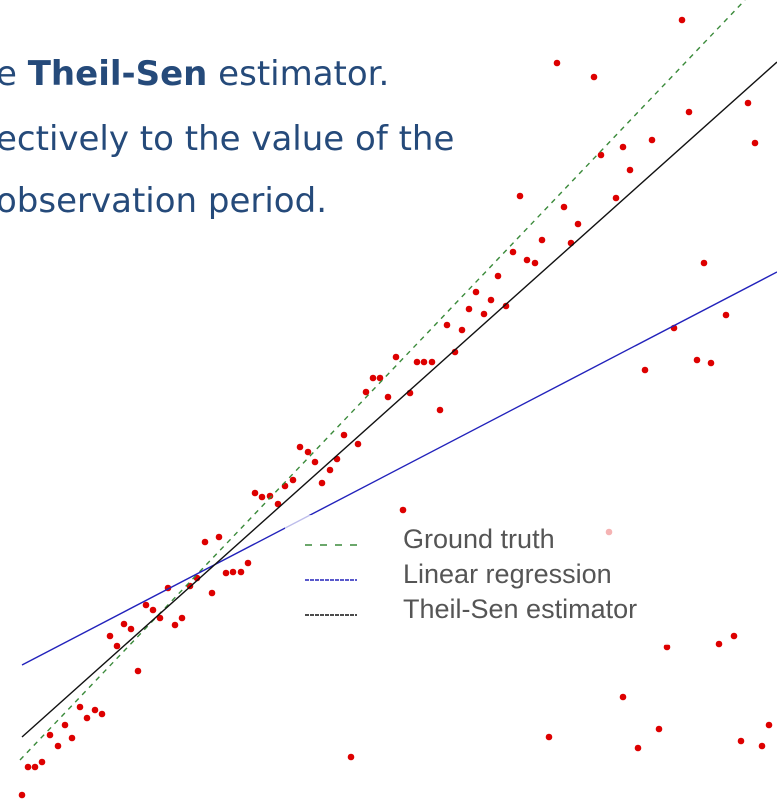 Image resolution: width=777 pixels, height=800 pixels. What do you see at coordinates (520, 609) in the screenshot?
I see `legend-label: Theil-Sen estimator` at bounding box center [520, 609].